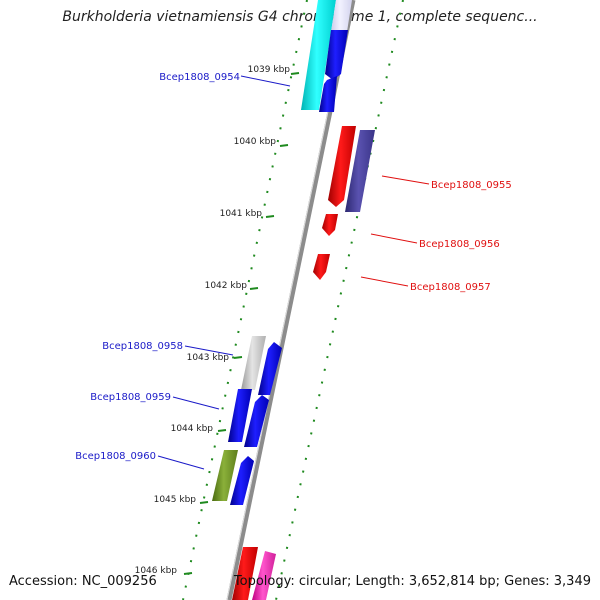  Describe the element at coordinates (256, 421) in the screenshot. I see `gene-bcep1808-0959-arrow` at that location.